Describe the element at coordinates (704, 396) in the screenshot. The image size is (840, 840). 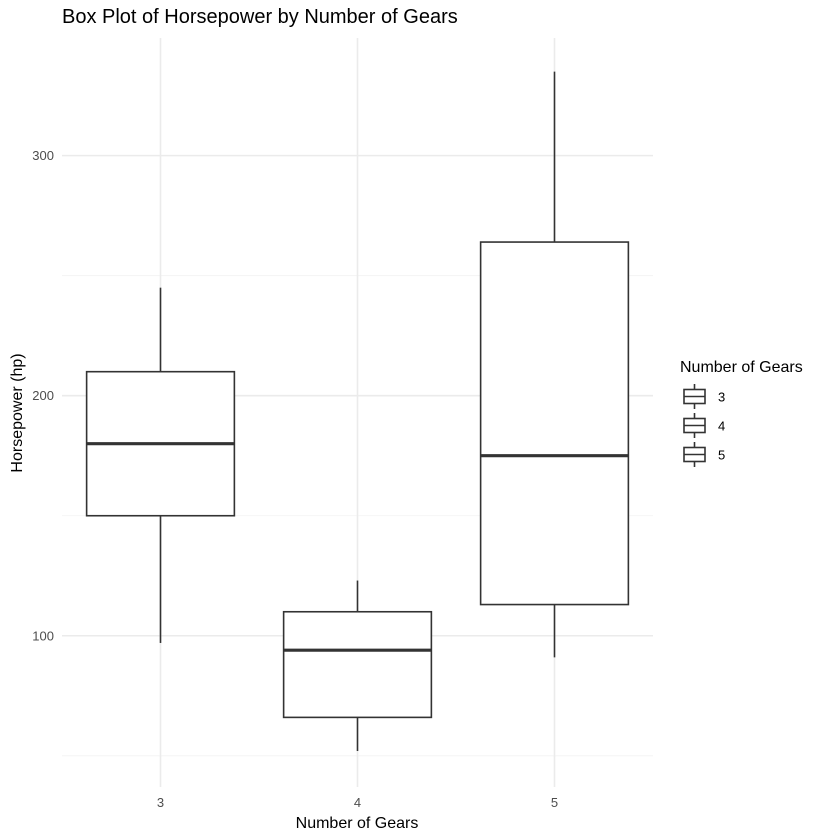
I see `legend-entry-3: 3` at that location.